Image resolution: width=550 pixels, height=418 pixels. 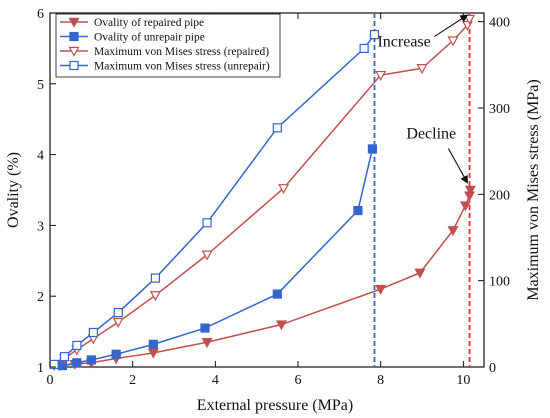 I want to click on x-tick-label: 0, so click(x=50, y=380).